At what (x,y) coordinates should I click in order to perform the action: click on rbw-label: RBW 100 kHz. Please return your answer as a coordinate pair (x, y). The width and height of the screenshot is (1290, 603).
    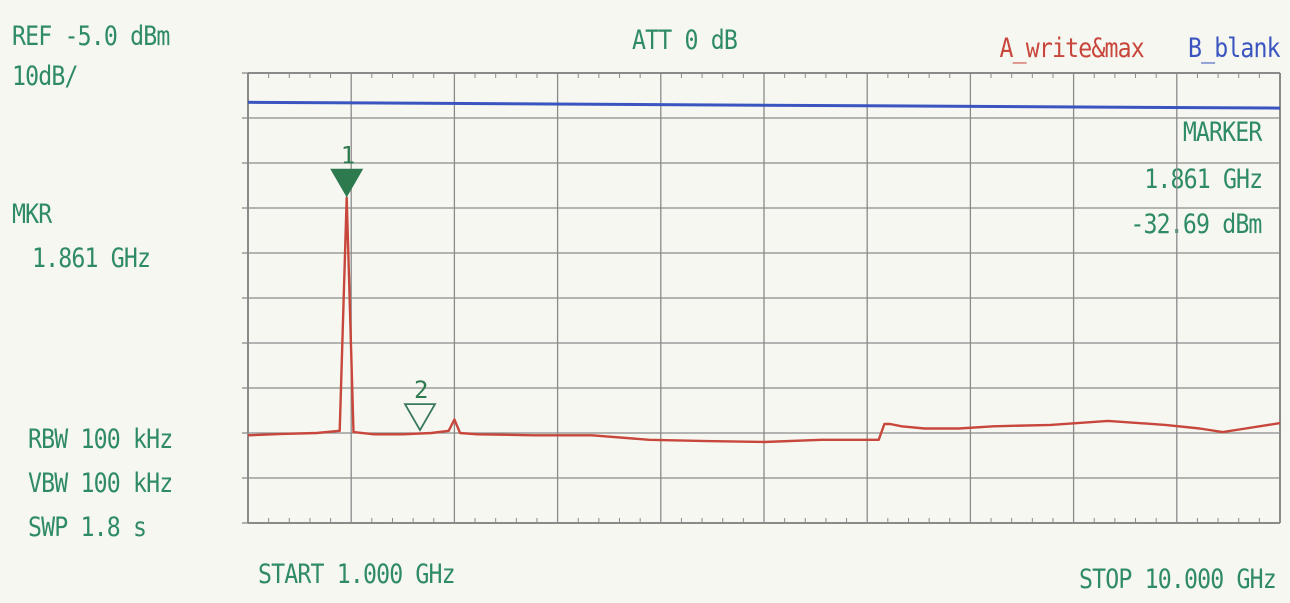
    Looking at the image, I should click on (100, 439).